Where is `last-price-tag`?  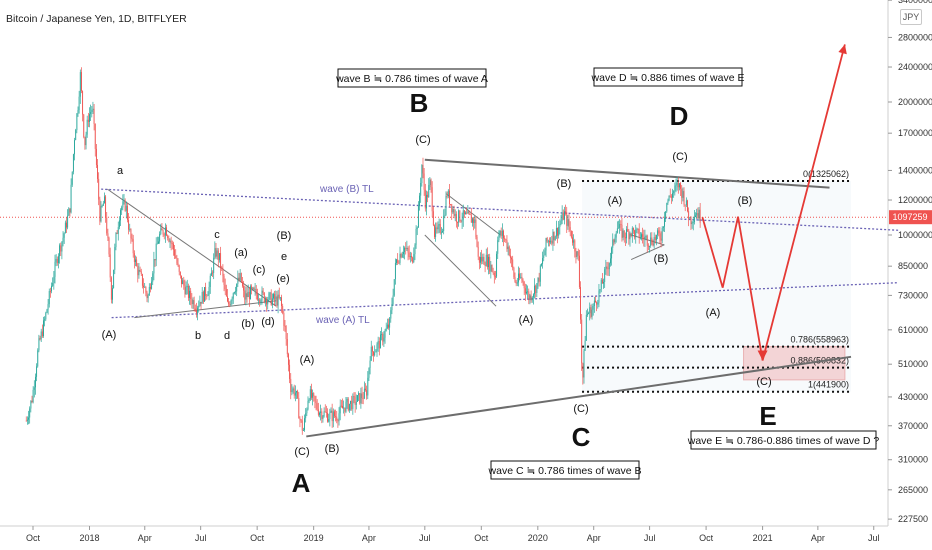
last-price-tag is located at coordinates (910, 217).